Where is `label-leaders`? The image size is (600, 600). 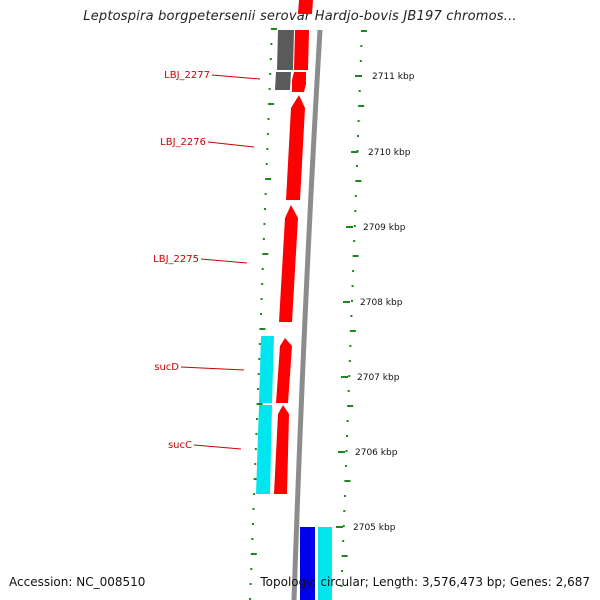 label-leaders is located at coordinates (220, 262).